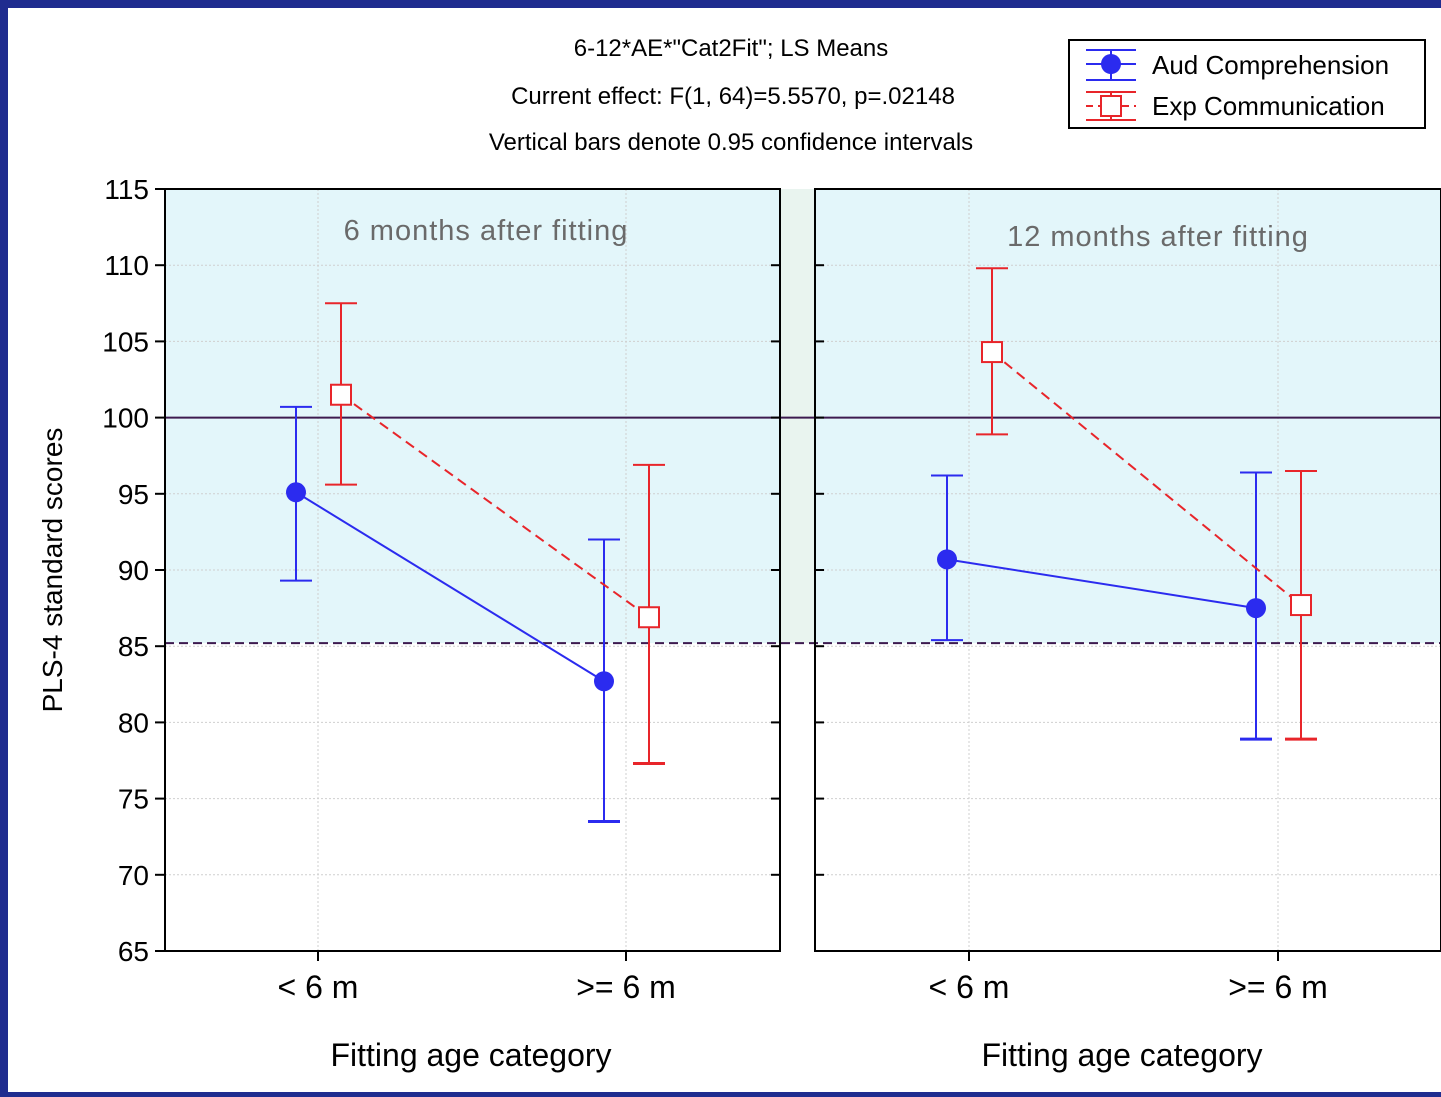  What do you see at coordinates (133, 570) in the screenshot?
I see `y-tick-label-90: 90` at bounding box center [133, 570].